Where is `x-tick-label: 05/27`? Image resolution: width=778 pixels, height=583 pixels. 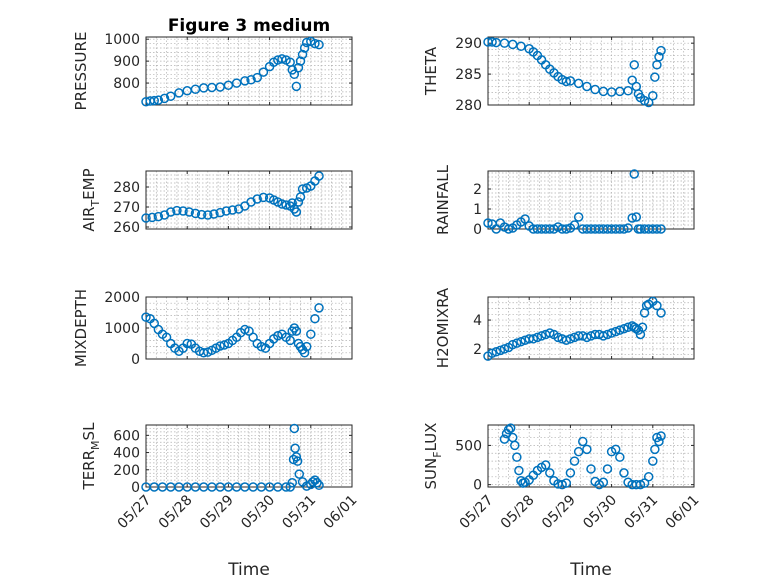
x-tick-label: 05/27 is located at coordinates (477, 512).